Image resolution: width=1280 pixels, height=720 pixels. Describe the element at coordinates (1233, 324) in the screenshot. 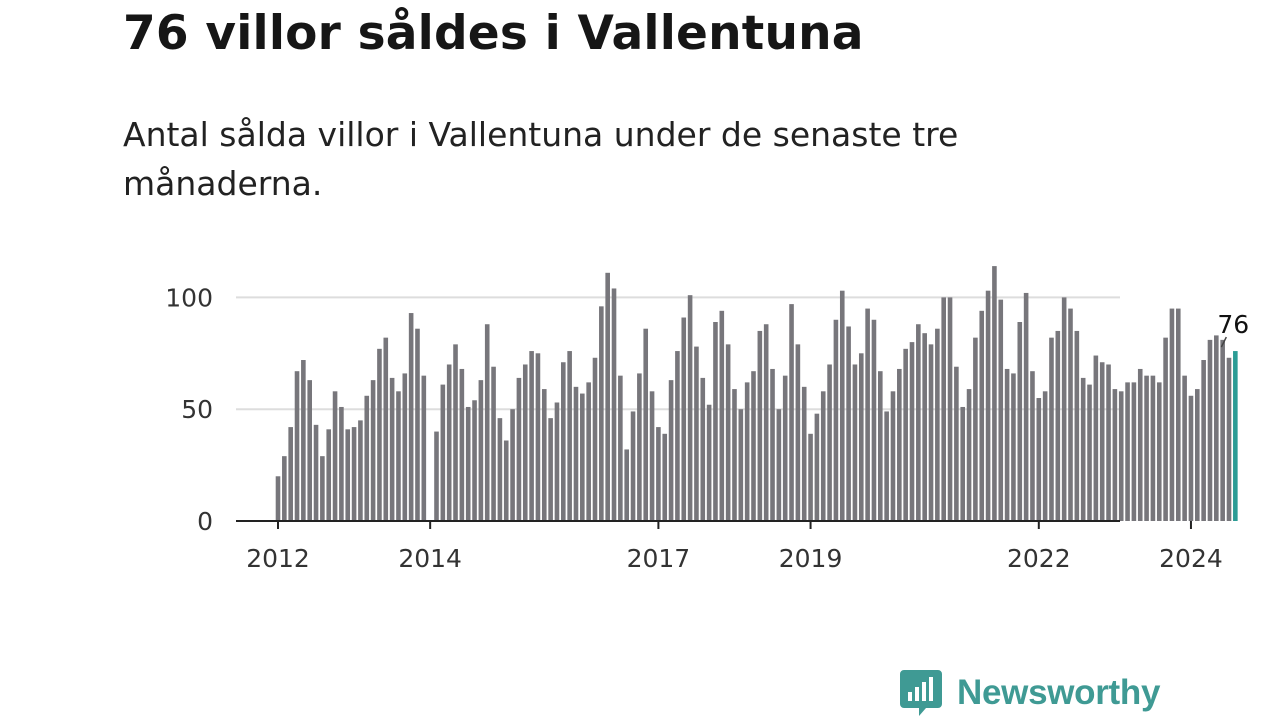

I see `data-label-last: 76` at that location.